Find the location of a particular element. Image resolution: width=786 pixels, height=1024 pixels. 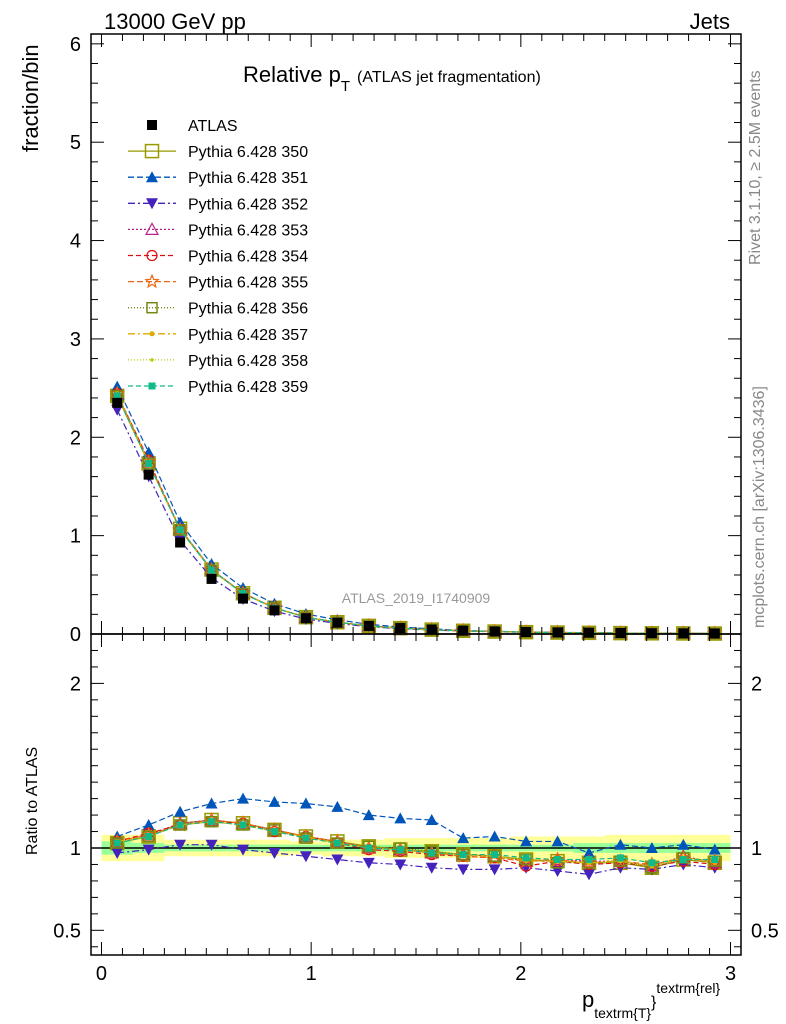

x-tick-label: 1 is located at coordinates (311, 974).